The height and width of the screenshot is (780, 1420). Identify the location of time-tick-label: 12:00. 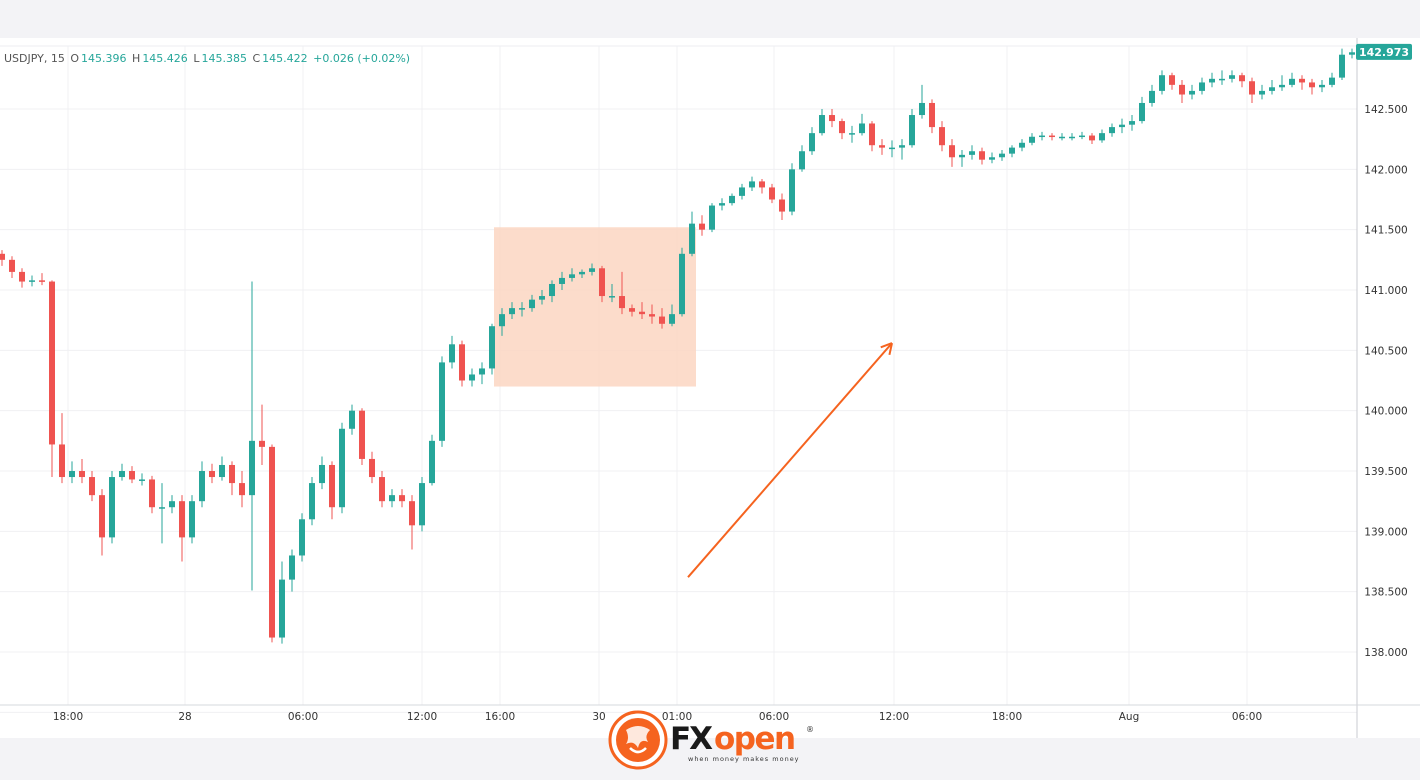
(422, 717).